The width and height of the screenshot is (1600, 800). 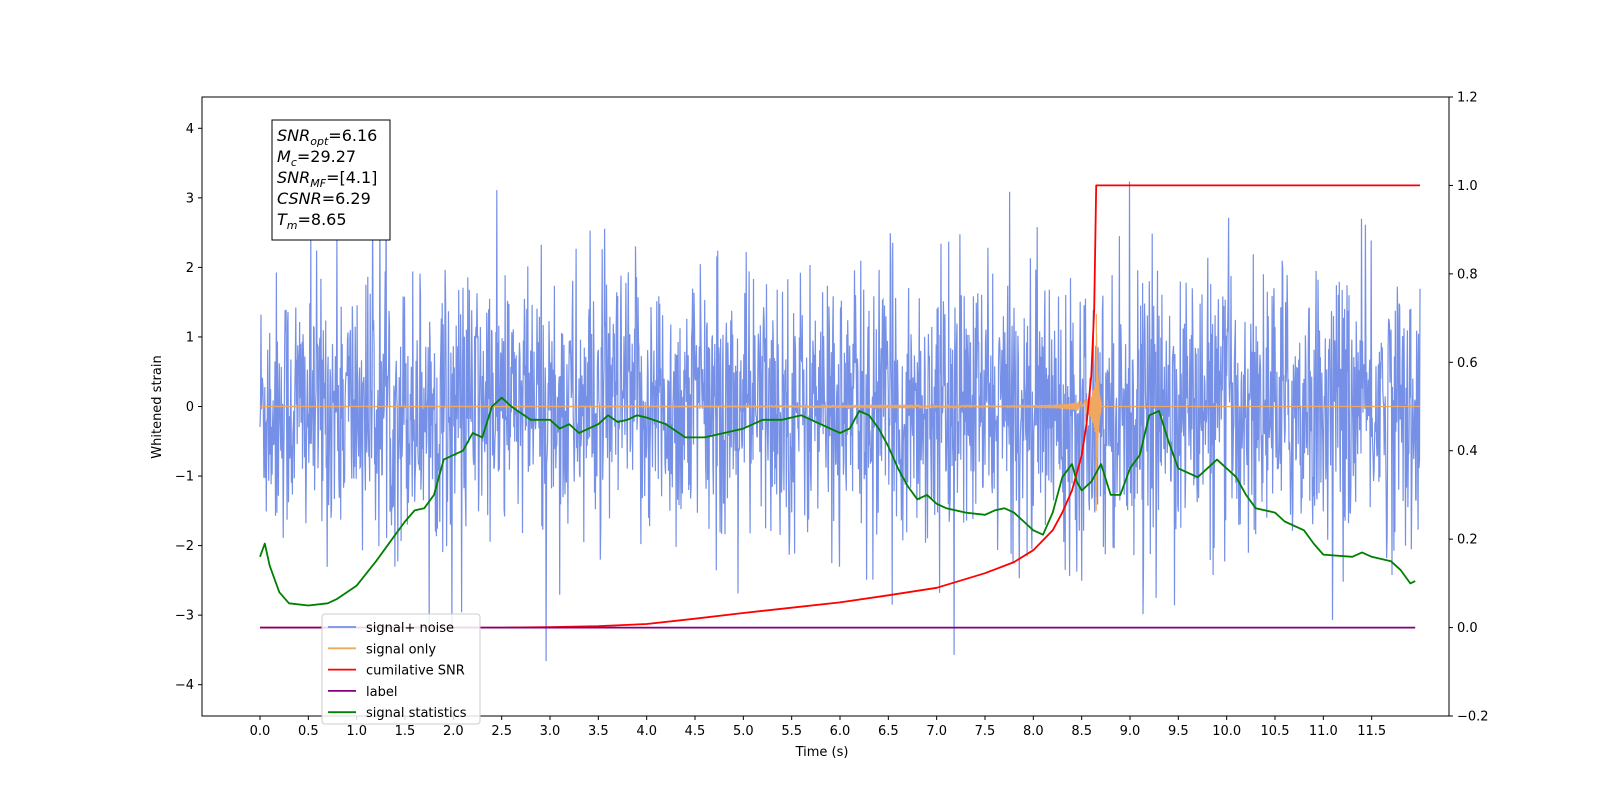 What do you see at coordinates (822, 752) in the screenshot?
I see `x-axis-label: Time (s)` at bounding box center [822, 752].